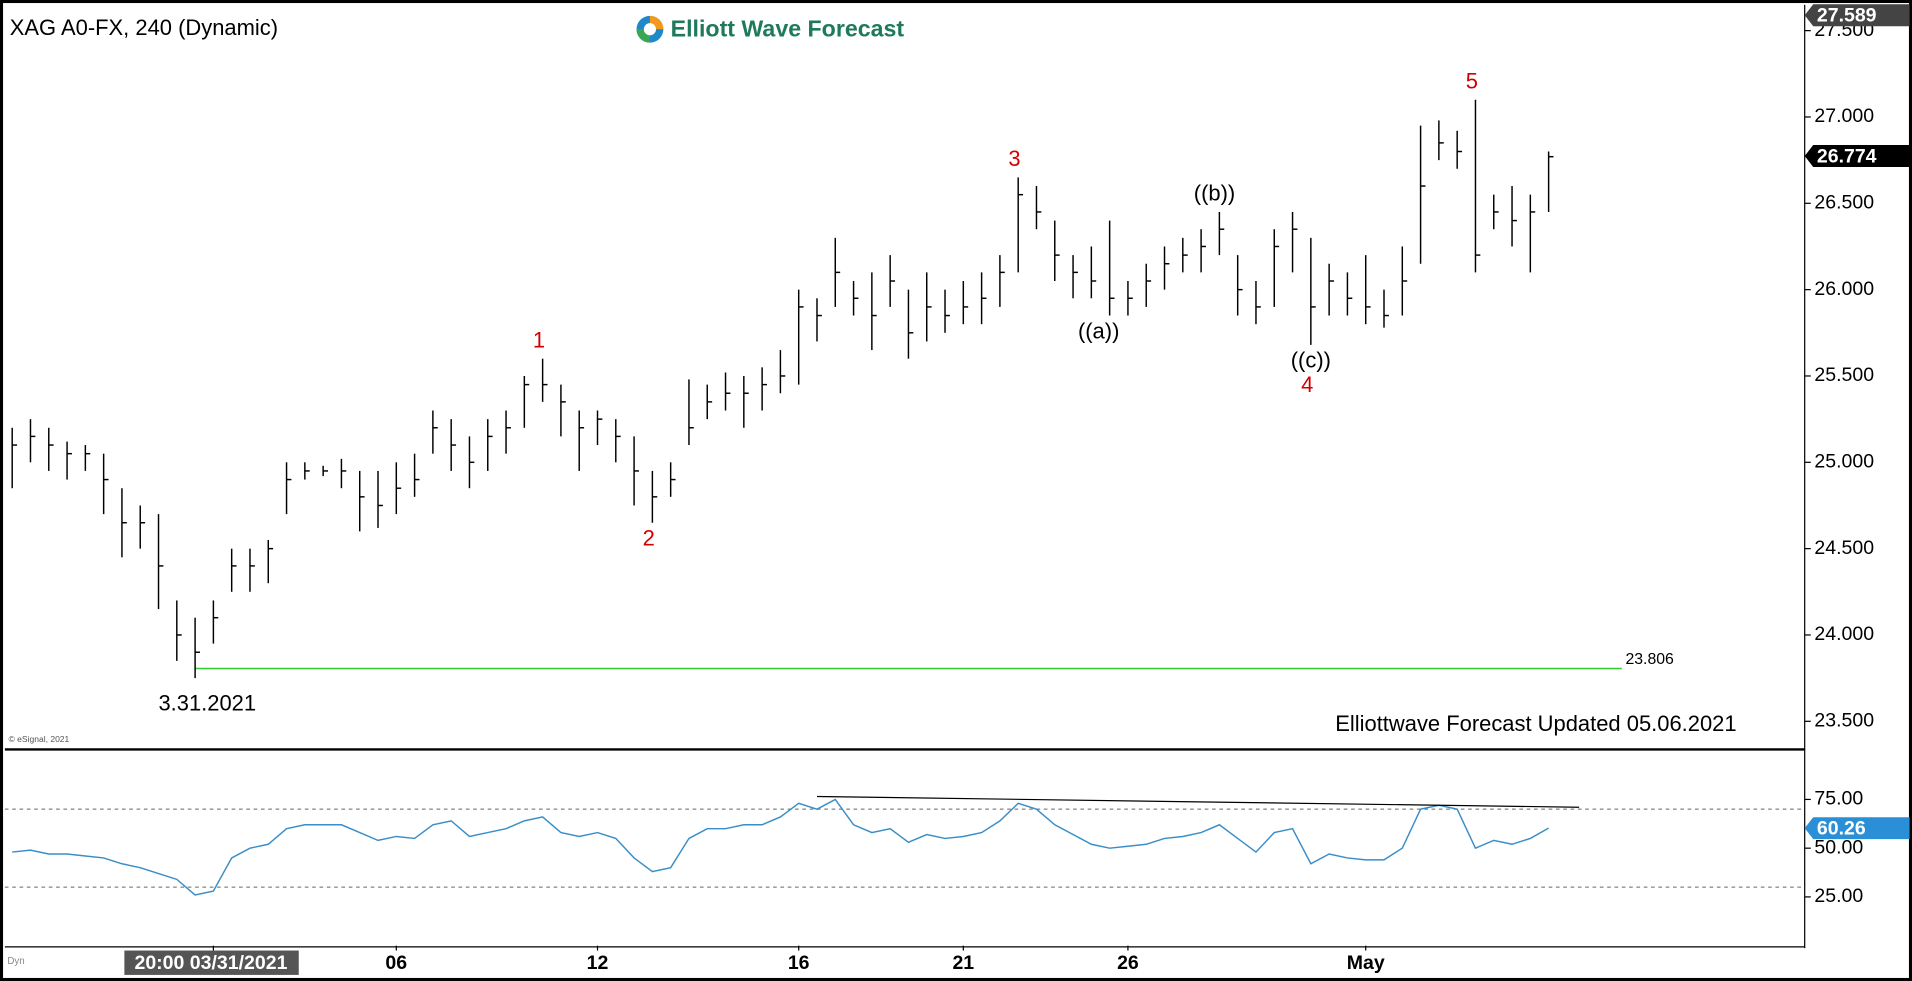 This screenshot has height=981, width=1912. I want to click on y-tick-label: 23.500, so click(1844, 720).